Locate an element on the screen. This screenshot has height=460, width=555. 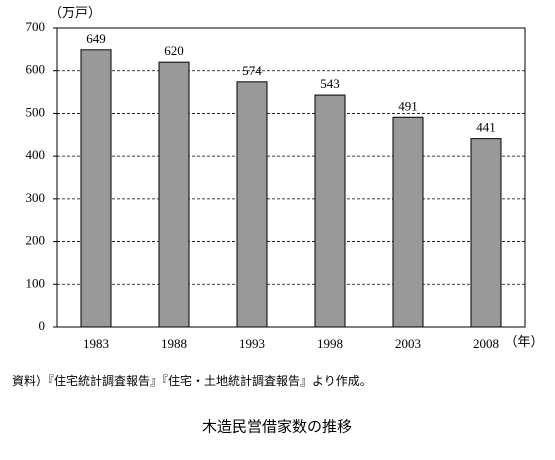
y-tick-label: 0 is located at coordinates (42, 325).